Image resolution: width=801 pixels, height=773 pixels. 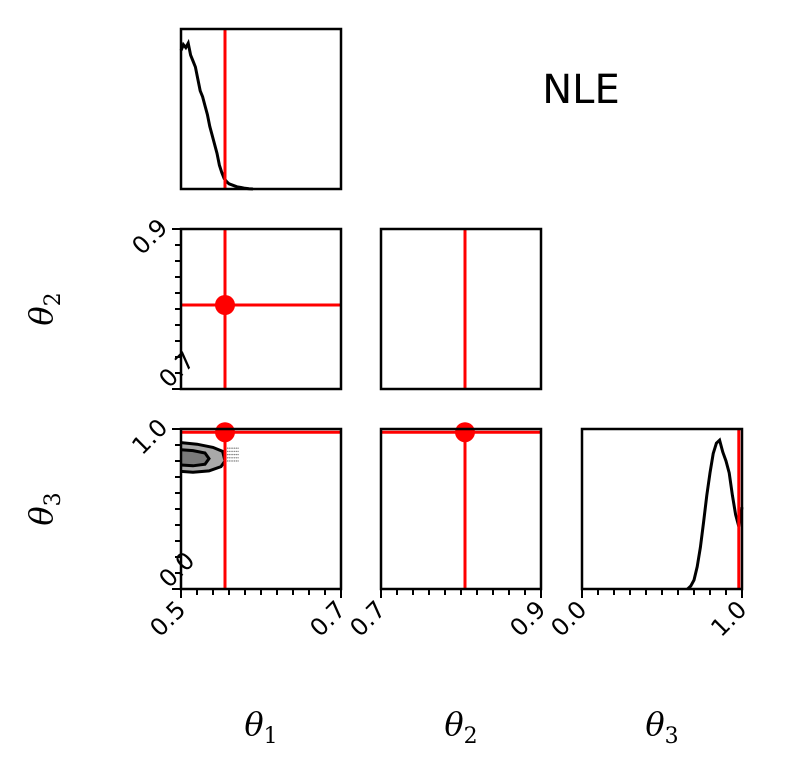 What do you see at coordinates (271, 736) in the screenshot?
I see `x-axis-label-subscript-1: 1` at bounding box center [271, 736].